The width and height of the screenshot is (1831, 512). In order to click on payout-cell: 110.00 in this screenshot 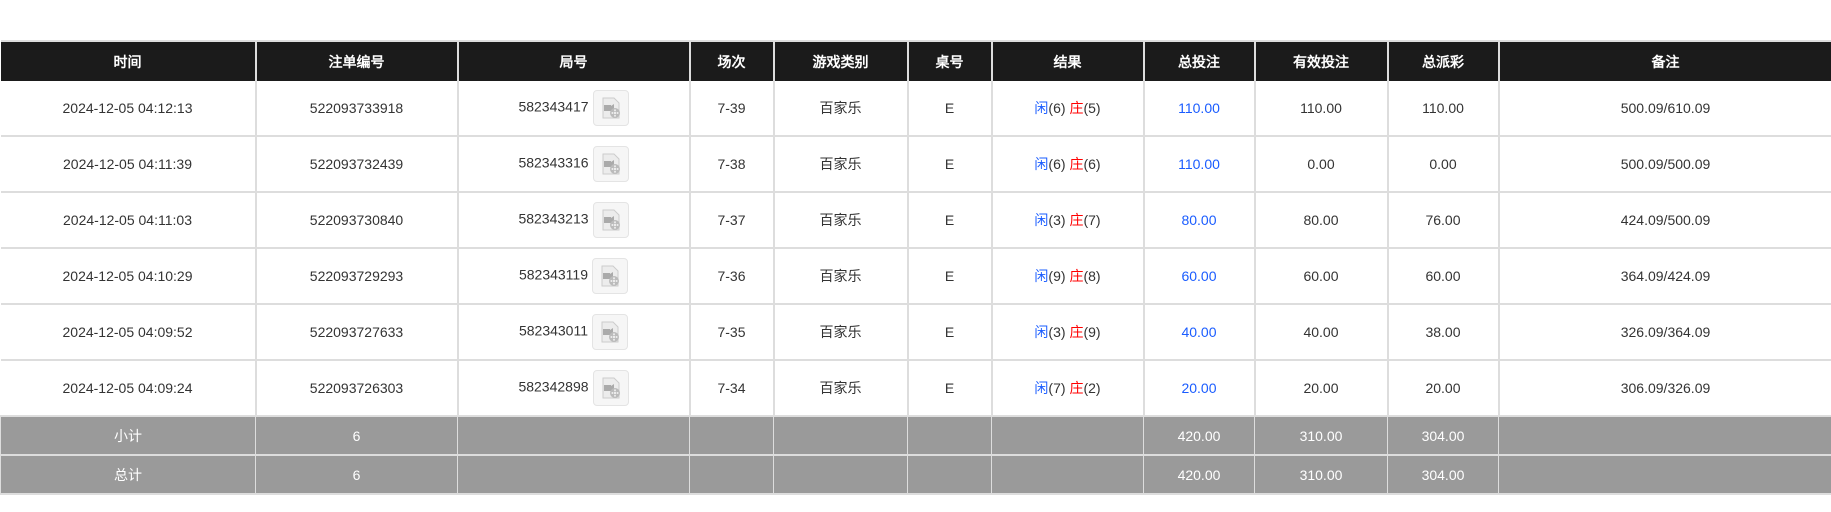, I will do `click(1442, 109)`.